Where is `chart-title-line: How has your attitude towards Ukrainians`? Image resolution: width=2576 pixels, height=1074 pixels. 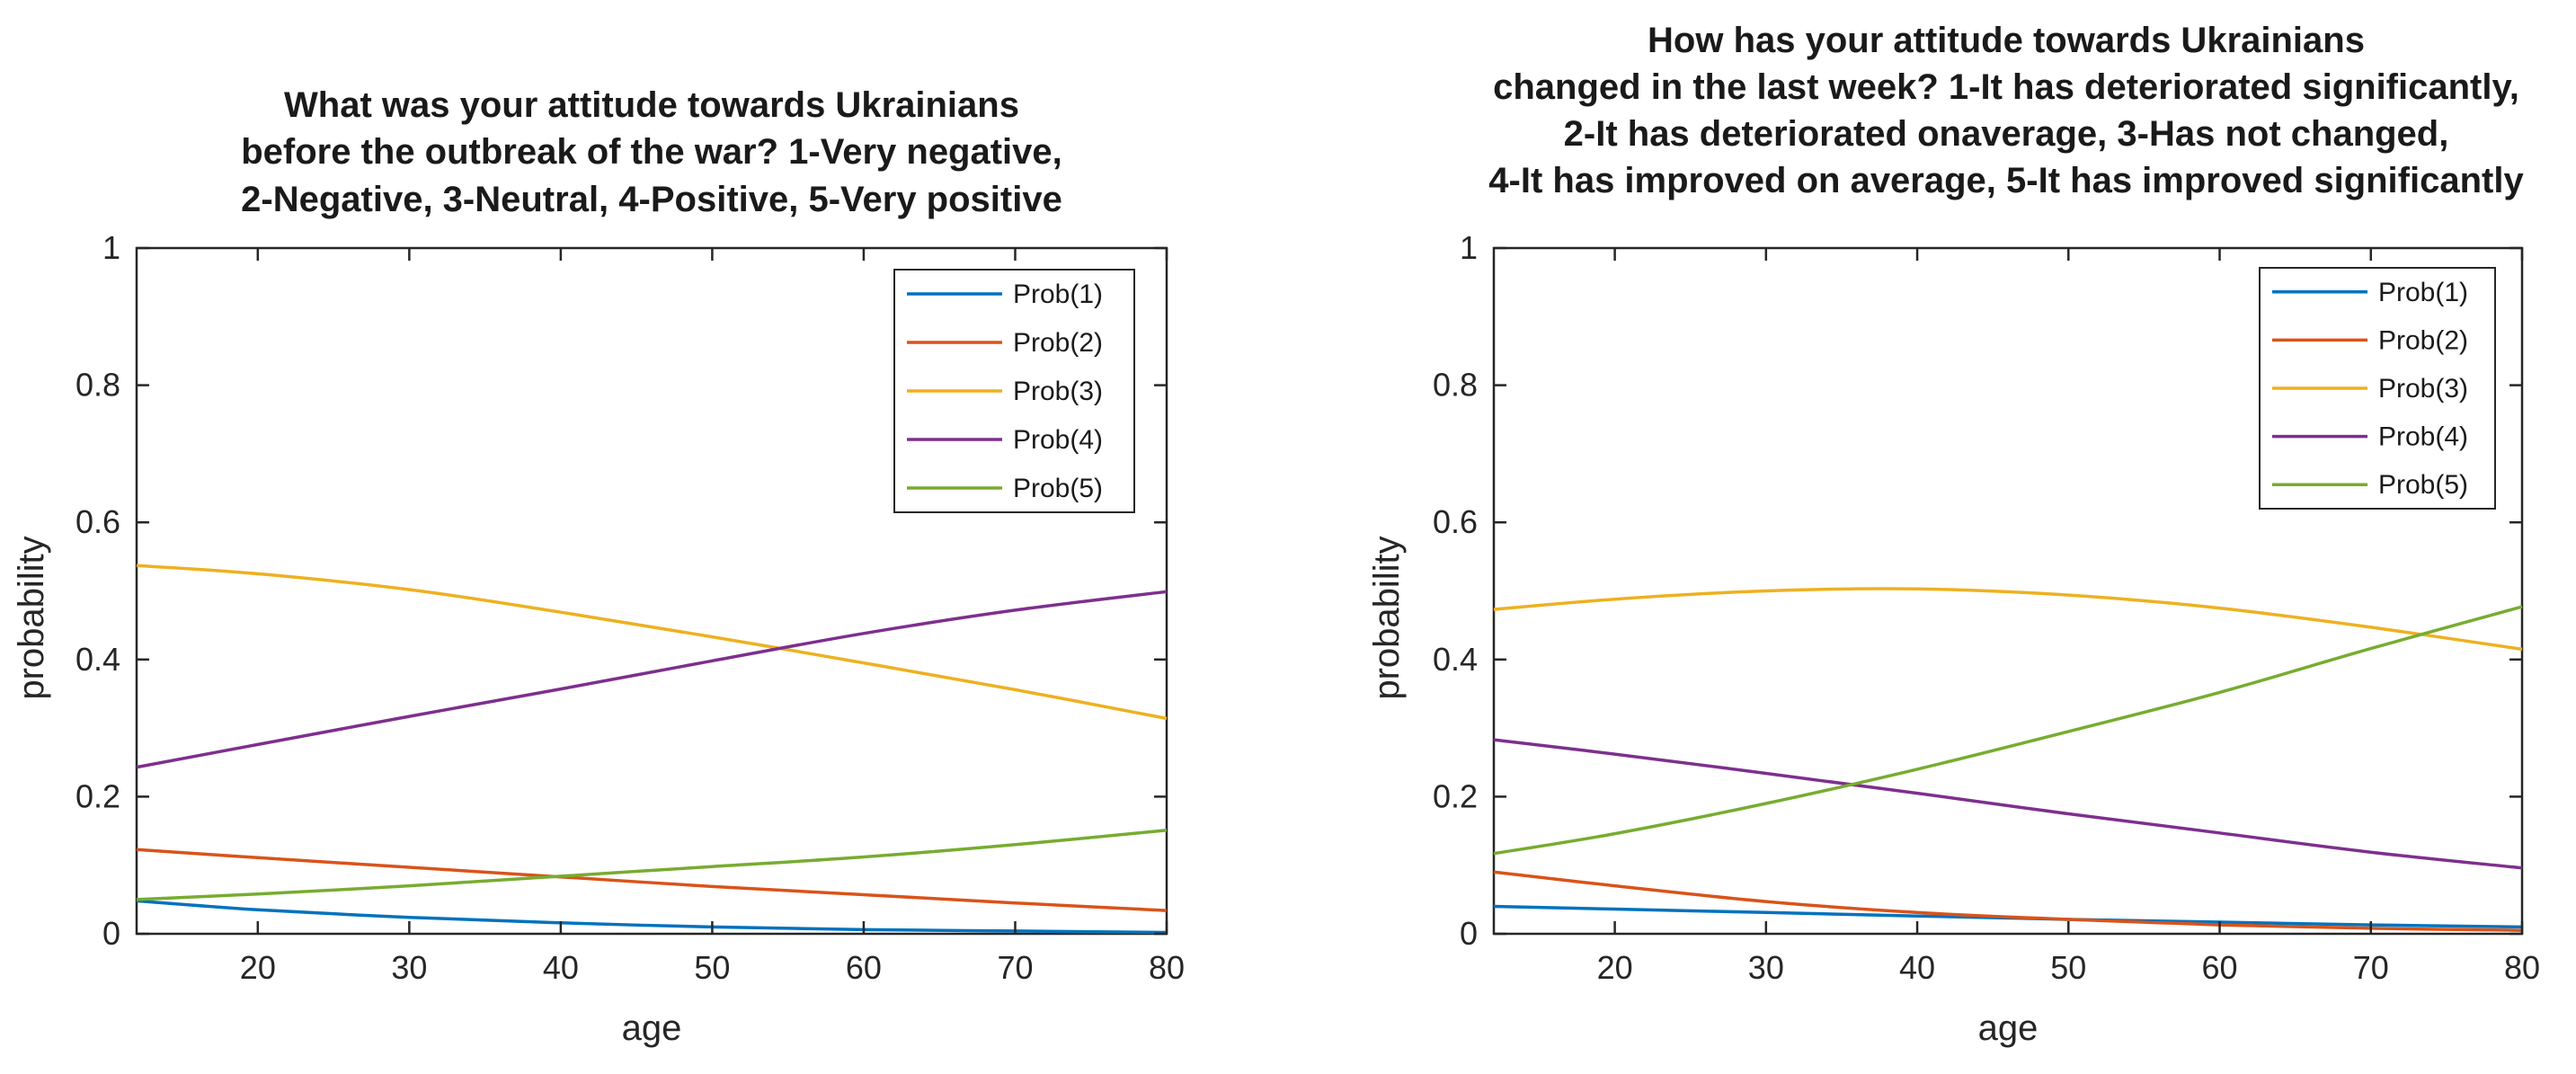 chart-title-line: How has your attitude towards Ukrainians is located at coordinates (2006, 40).